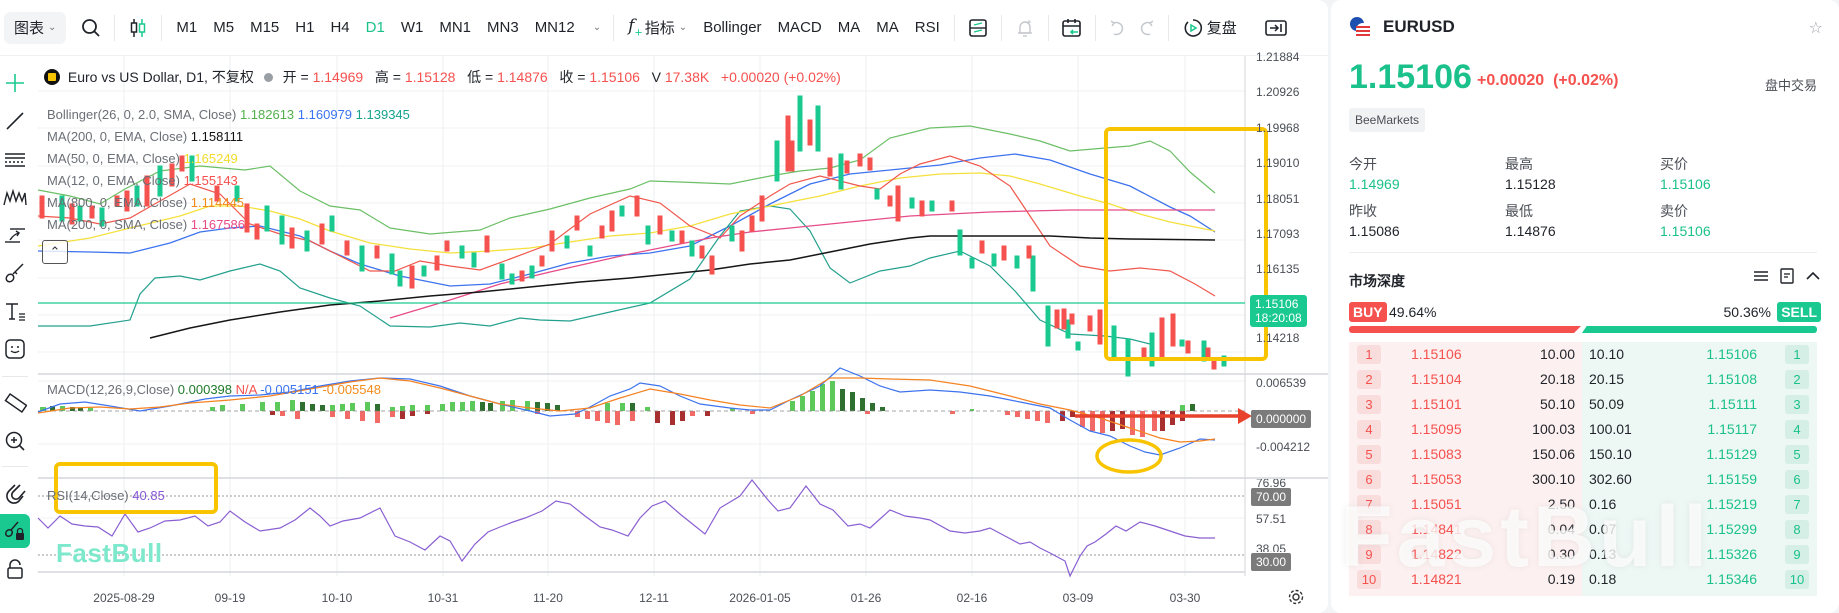 This screenshot has width=1839, height=613. What do you see at coordinates (1210, 28) in the screenshot?
I see `replay-button: 复盘` at bounding box center [1210, 28].